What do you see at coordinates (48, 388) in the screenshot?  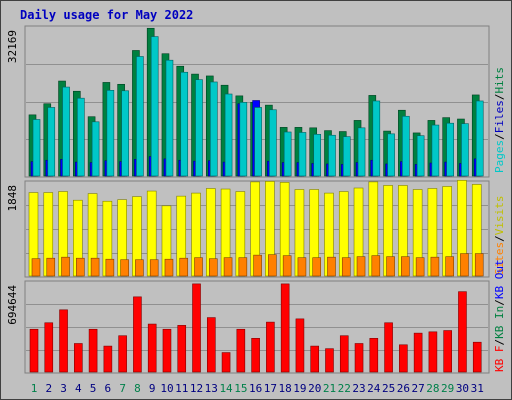 I see `x-tick-label: 2` at bounding box center [48, 388].